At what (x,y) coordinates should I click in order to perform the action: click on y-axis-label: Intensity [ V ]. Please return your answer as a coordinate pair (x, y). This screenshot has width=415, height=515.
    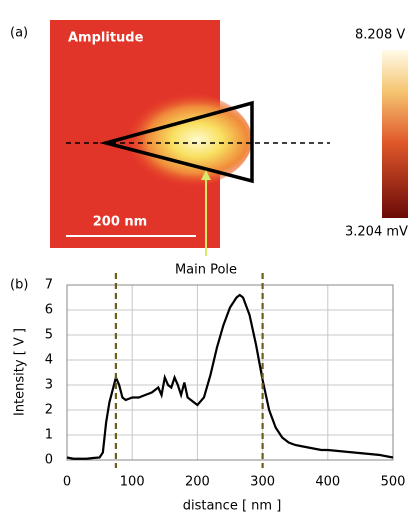
    Looking at the image, I should click on (20, 372).